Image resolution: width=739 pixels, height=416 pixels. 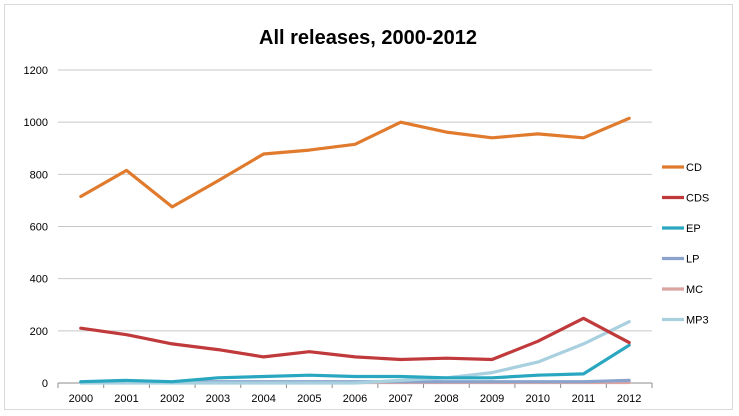 What do you see at coordinates (629, 399) in the screenshot?
I see `x-tick-label: 2012` at bounding box center [629, 399].